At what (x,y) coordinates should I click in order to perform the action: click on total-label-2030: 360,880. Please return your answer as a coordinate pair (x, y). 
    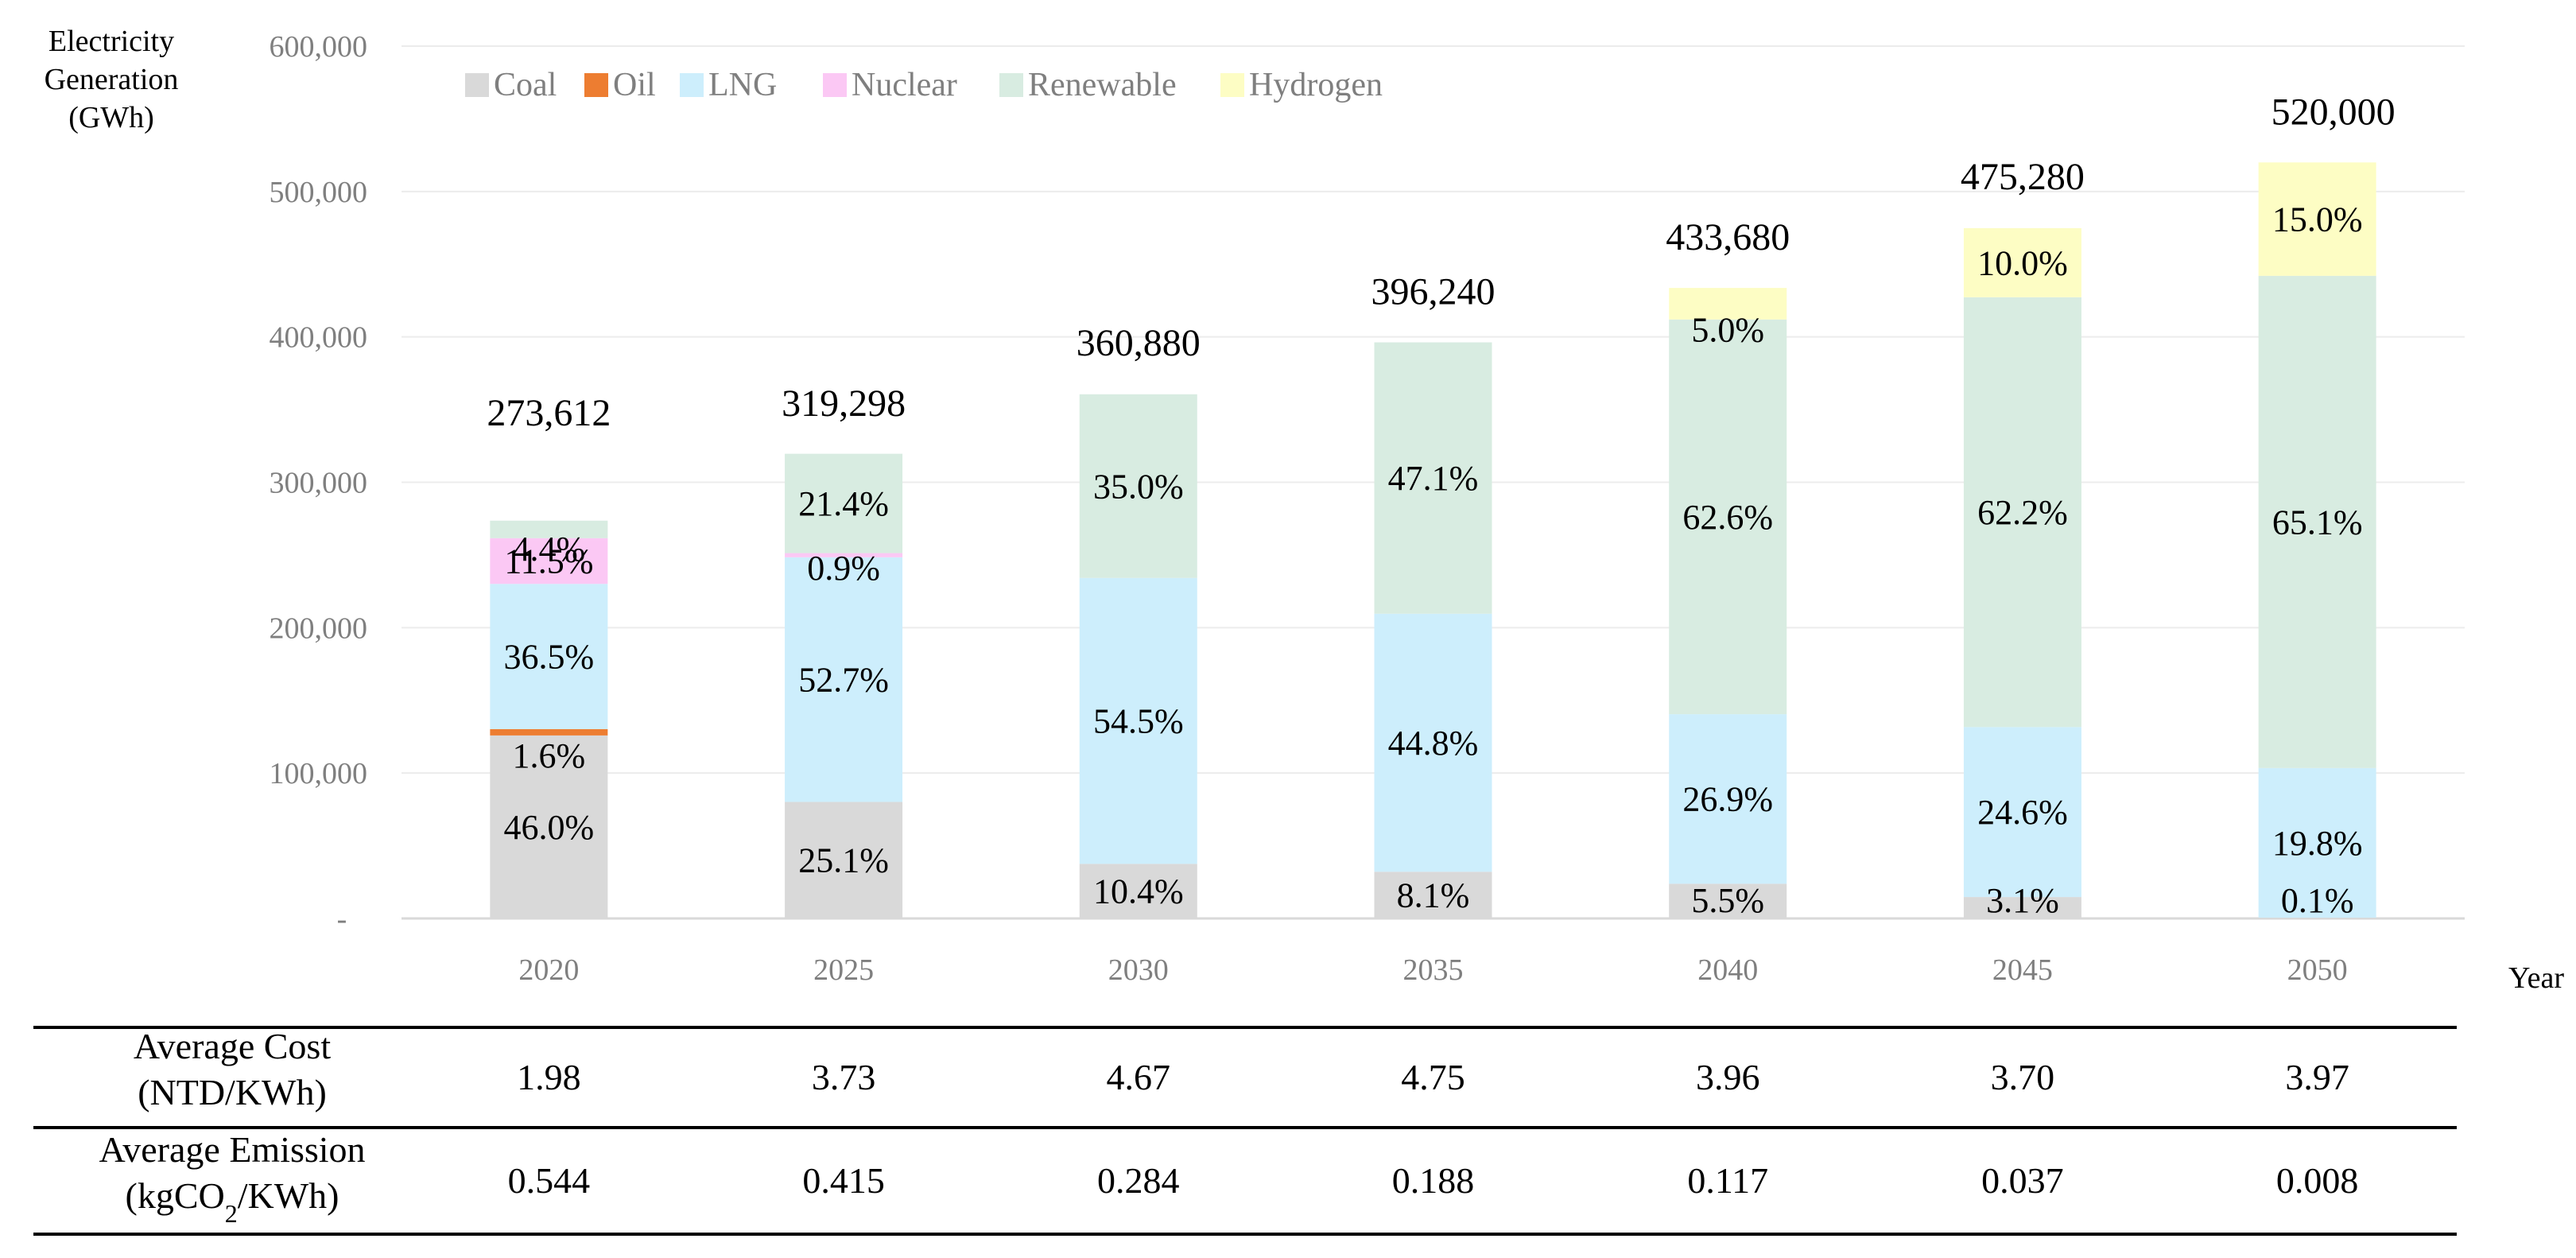
    Looking at the image, I should click on (1139, 343).